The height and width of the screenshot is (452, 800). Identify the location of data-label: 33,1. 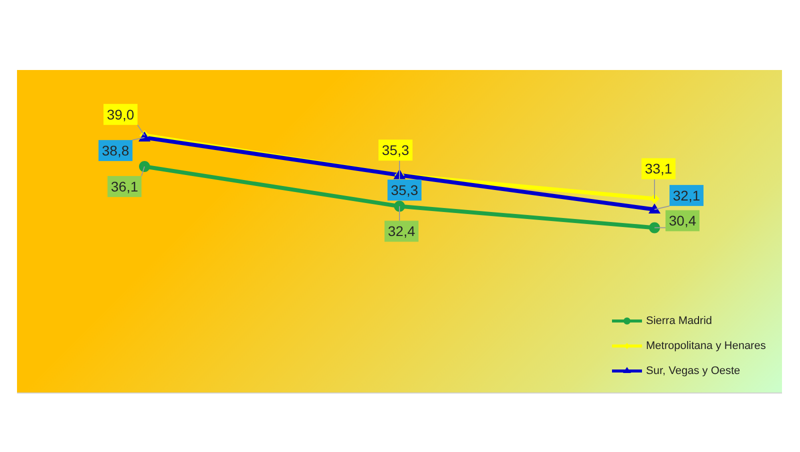
(658, 168).